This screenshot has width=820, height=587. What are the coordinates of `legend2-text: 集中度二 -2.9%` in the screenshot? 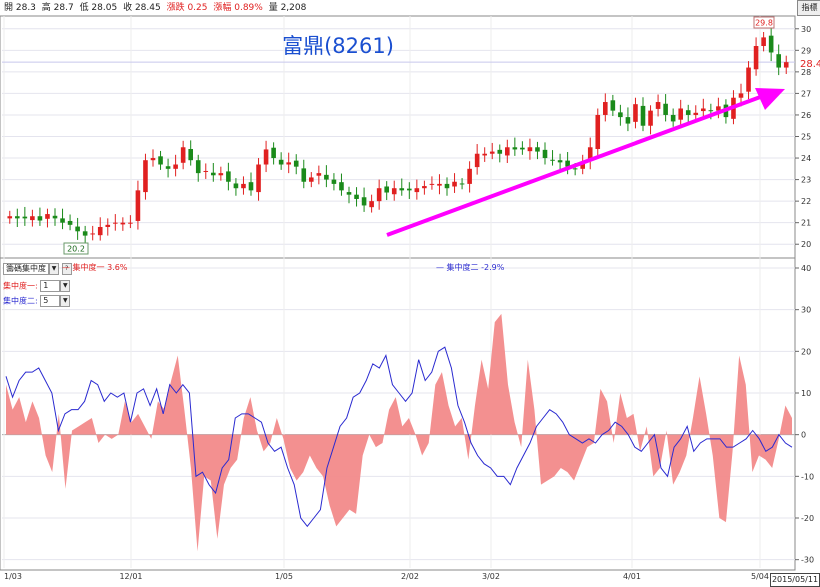 It's located at (475, 267).